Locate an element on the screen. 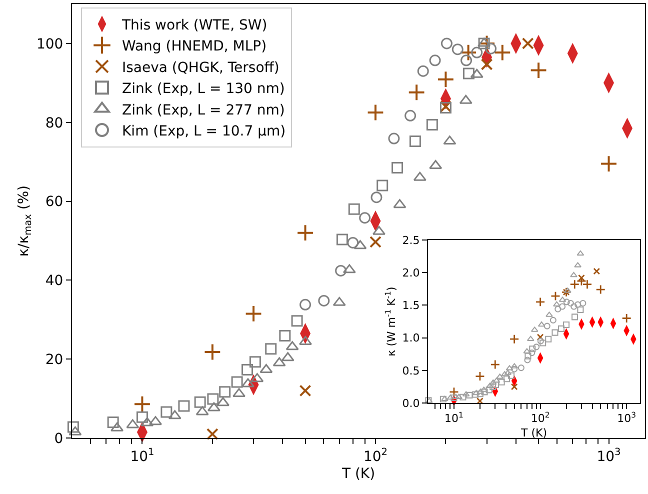  legend-label: Isaeva (QHGK, Tersoff) is located at coordinates (201, 68).